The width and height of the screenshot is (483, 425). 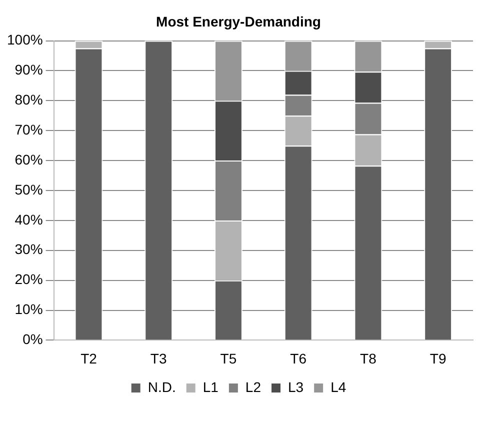 What do you see at coordinates (298, 358) in the screenshot?
I see `x-tick-label: T6` at bounding box center [298, 358].